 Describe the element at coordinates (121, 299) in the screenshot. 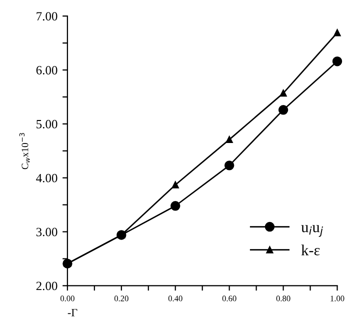

I see `x-tick-label: 0.20` at that location.